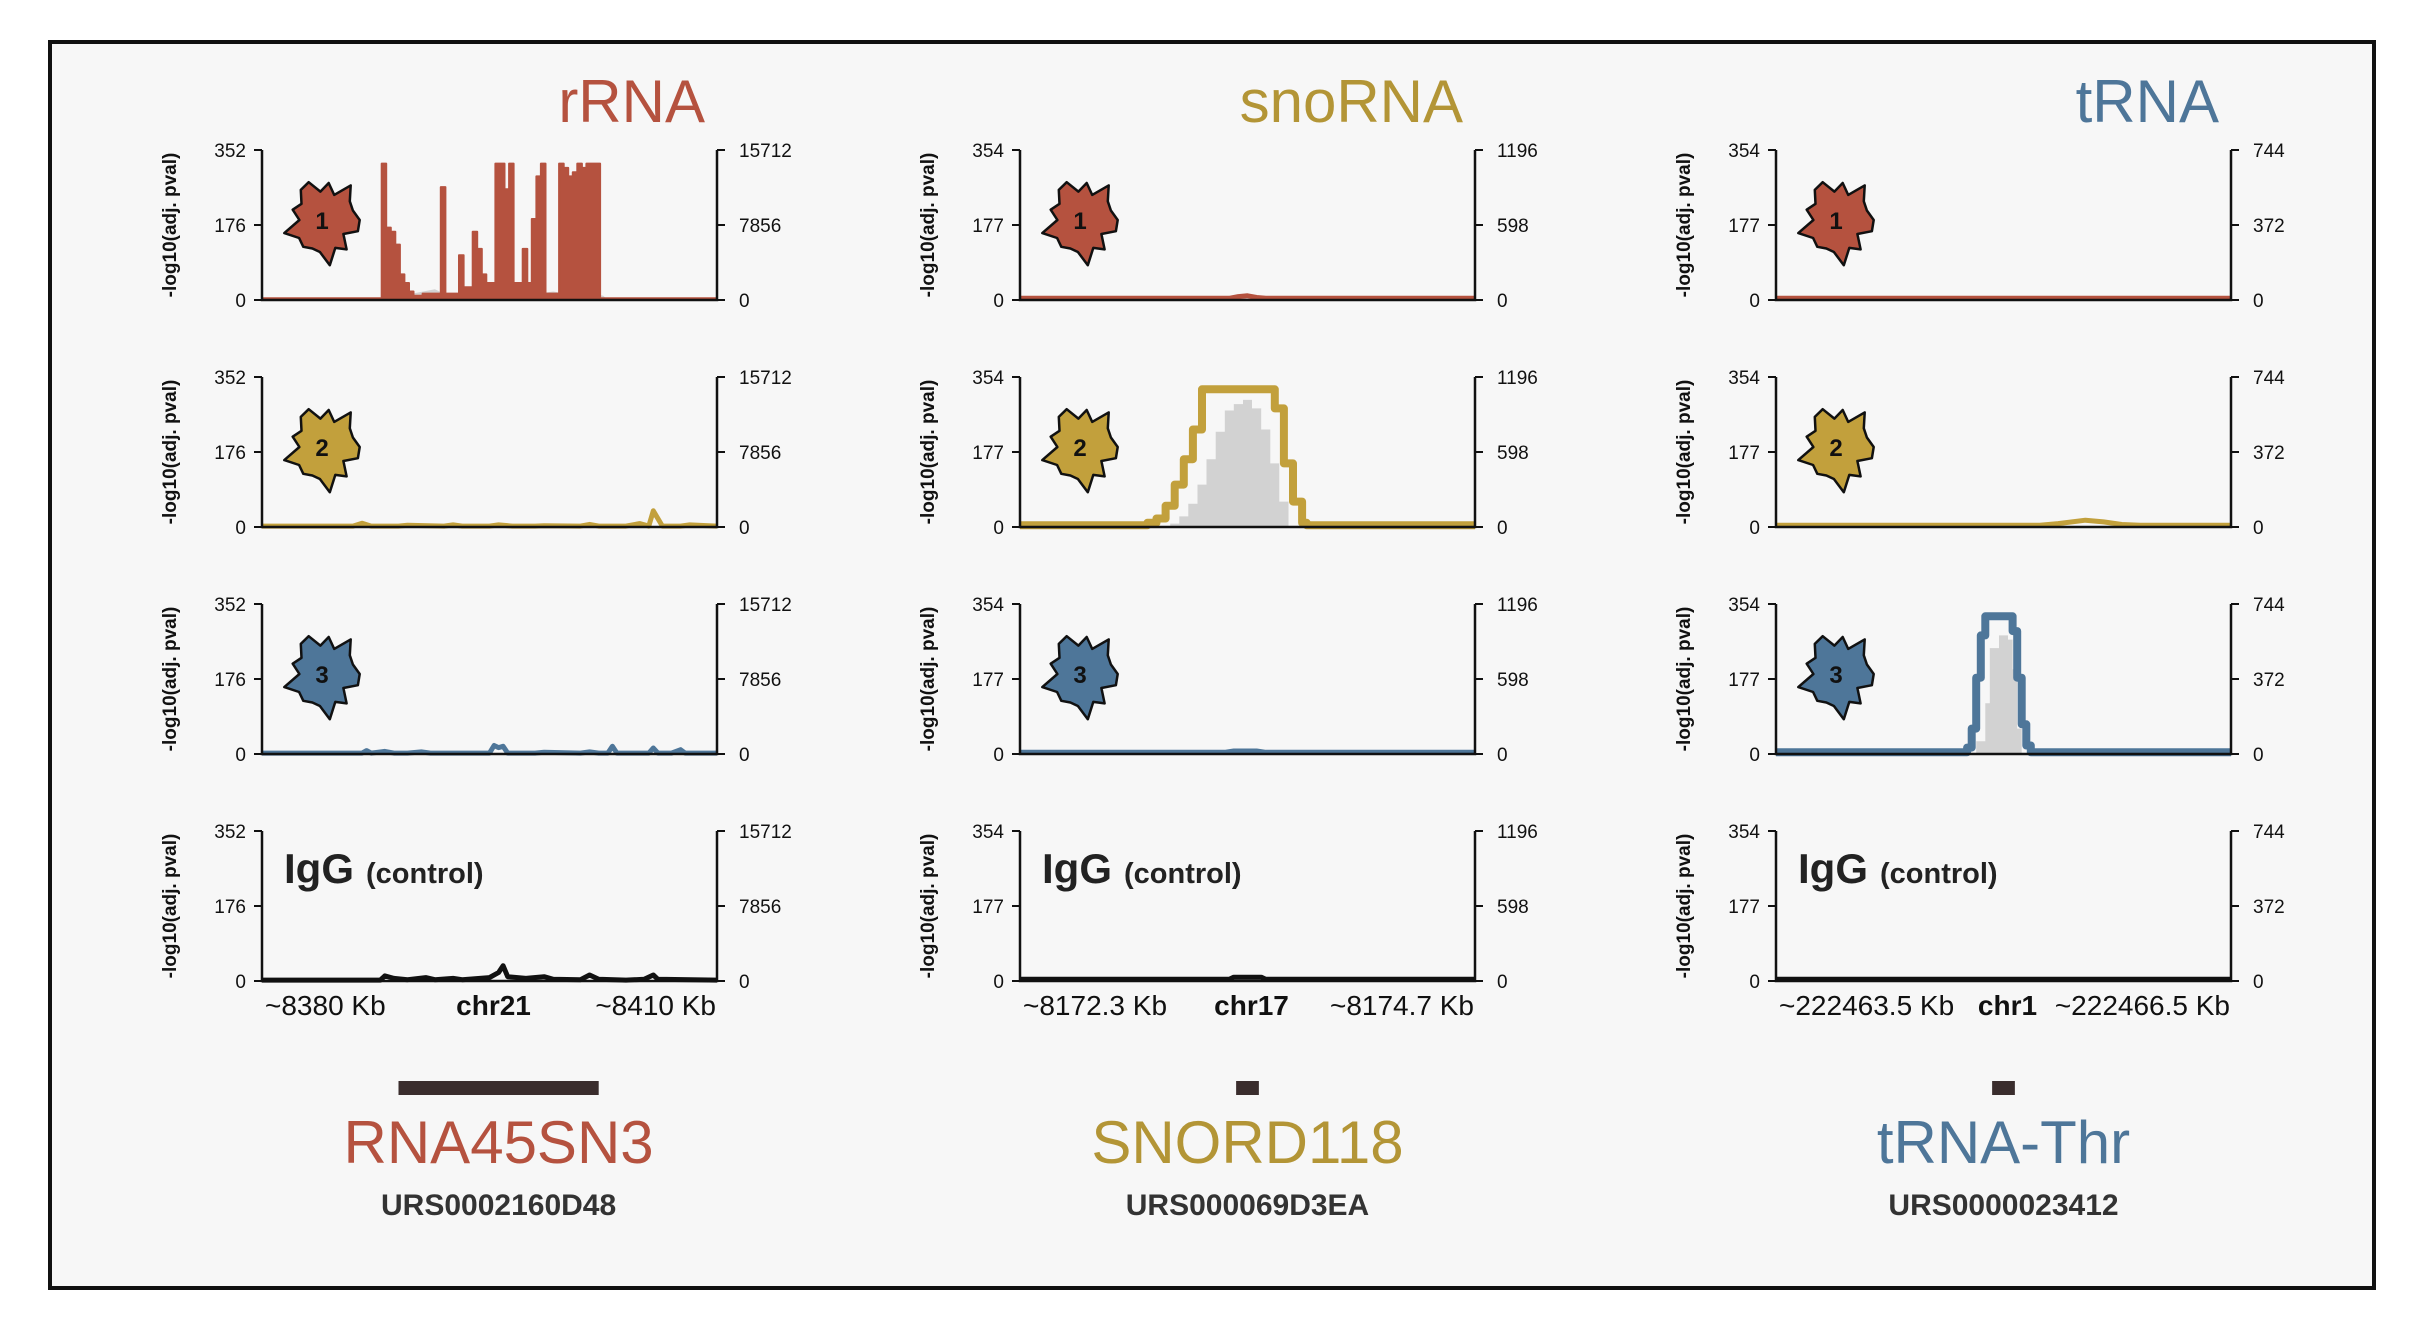  I want to click on chromosome-label: chr21, so click(493, 1005).